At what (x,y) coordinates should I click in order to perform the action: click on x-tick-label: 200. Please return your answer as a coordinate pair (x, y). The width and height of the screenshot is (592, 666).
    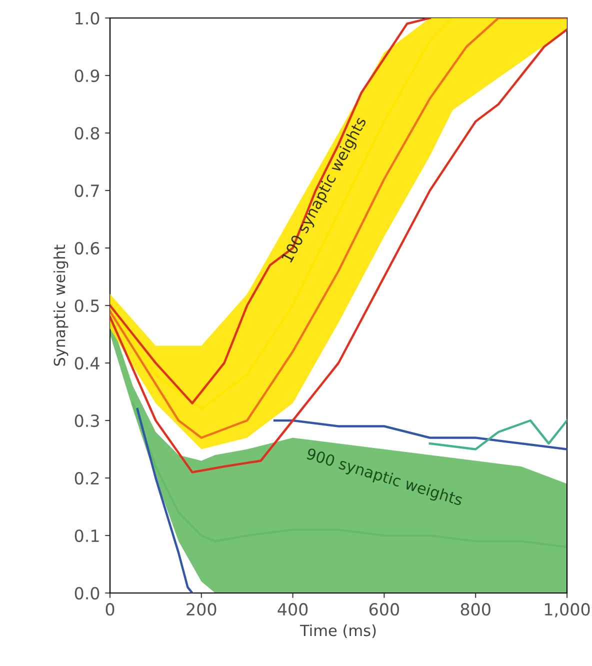
    Looking at the image, I should click on (201, 609).